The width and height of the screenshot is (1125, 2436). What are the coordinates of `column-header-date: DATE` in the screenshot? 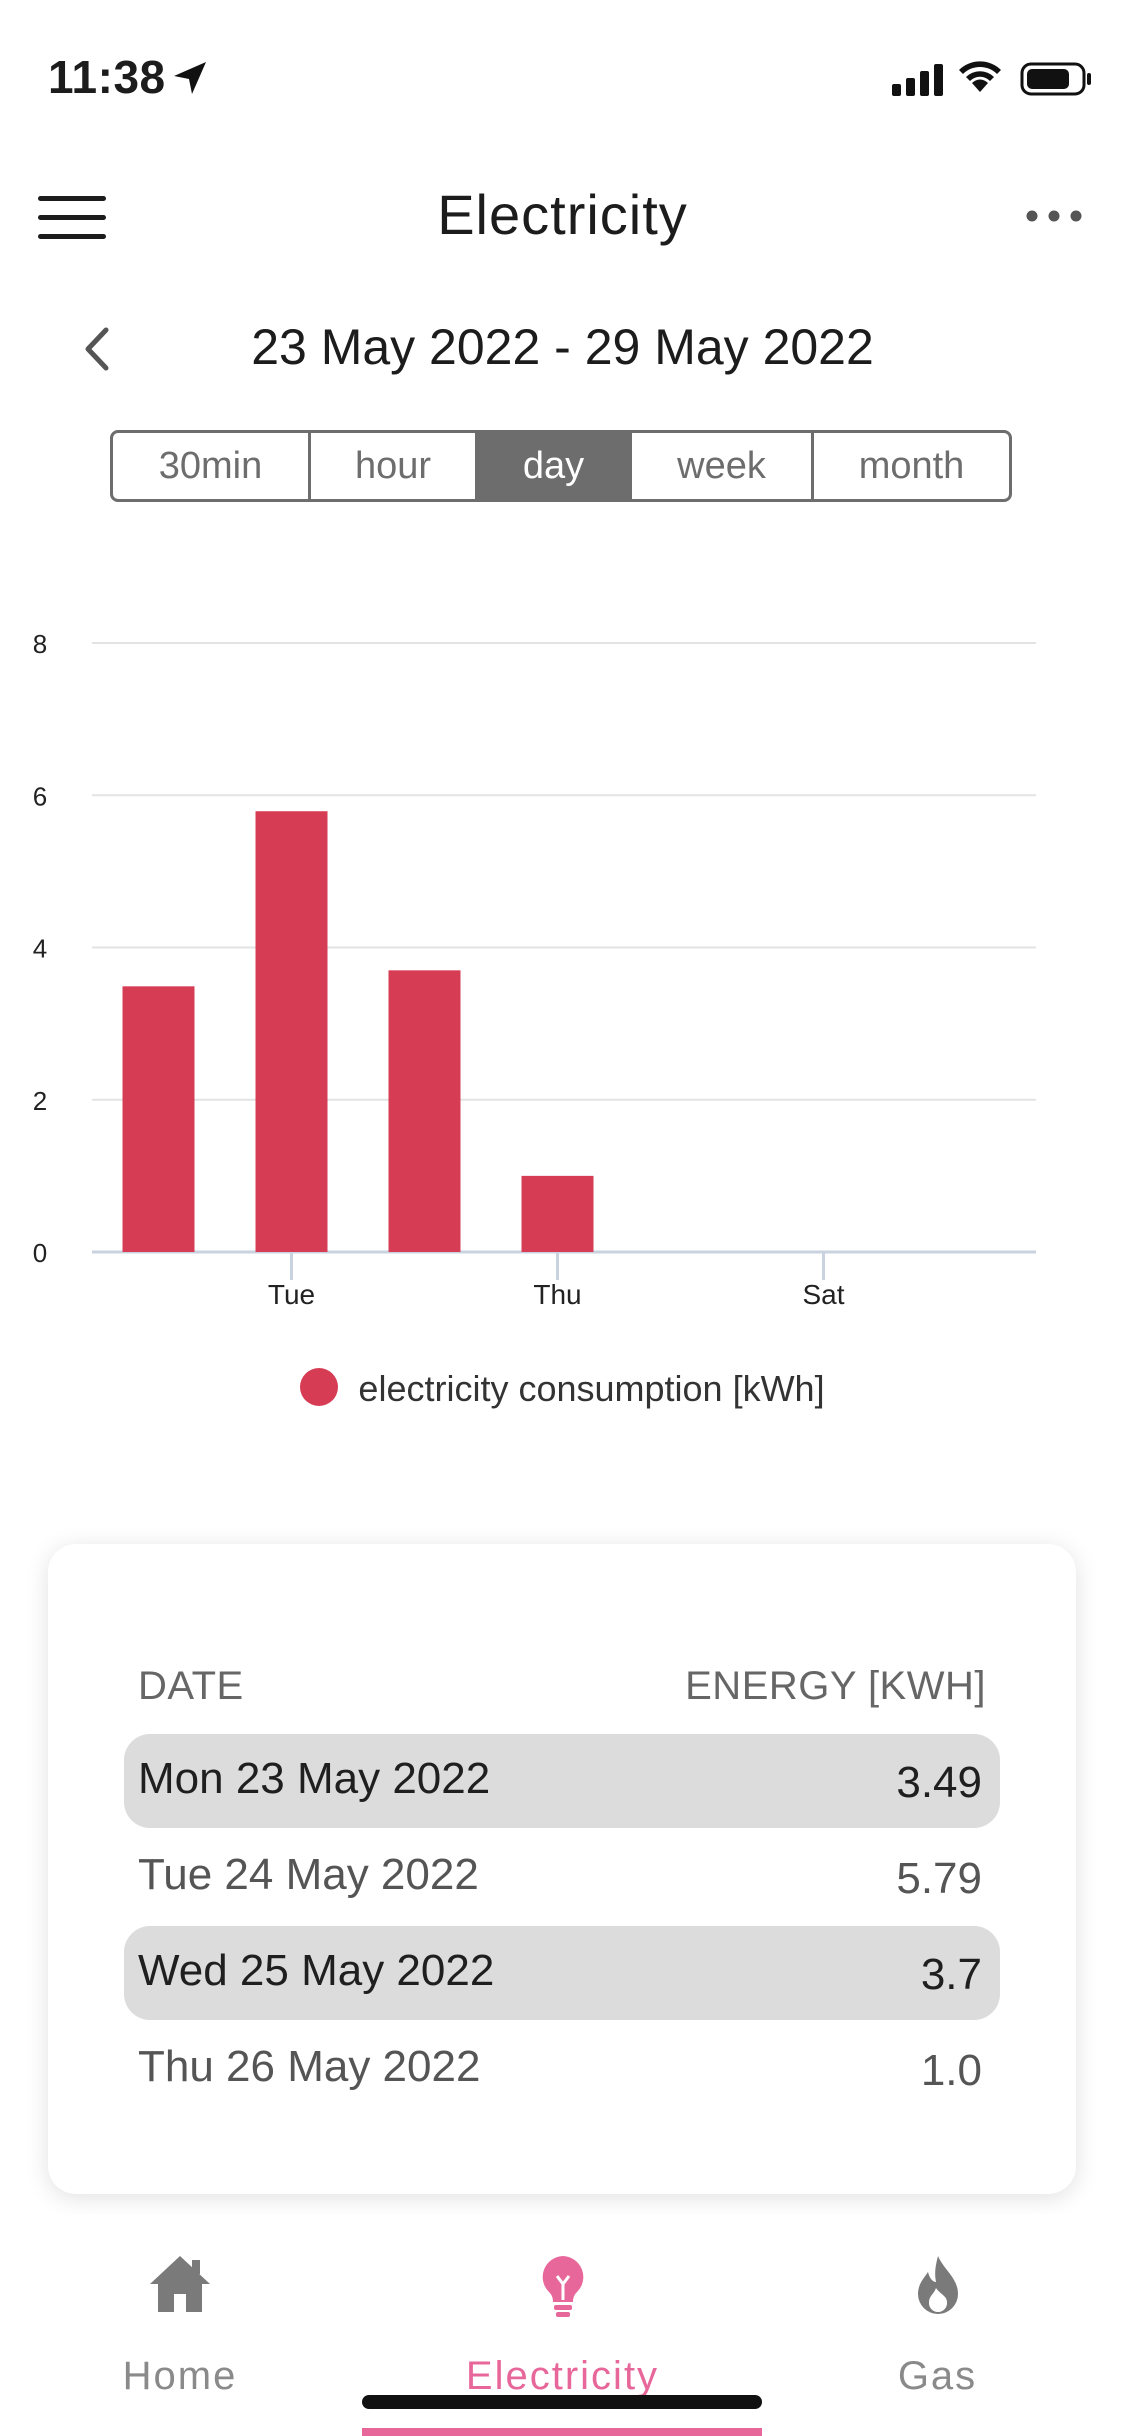 It's located at (191, 1686).